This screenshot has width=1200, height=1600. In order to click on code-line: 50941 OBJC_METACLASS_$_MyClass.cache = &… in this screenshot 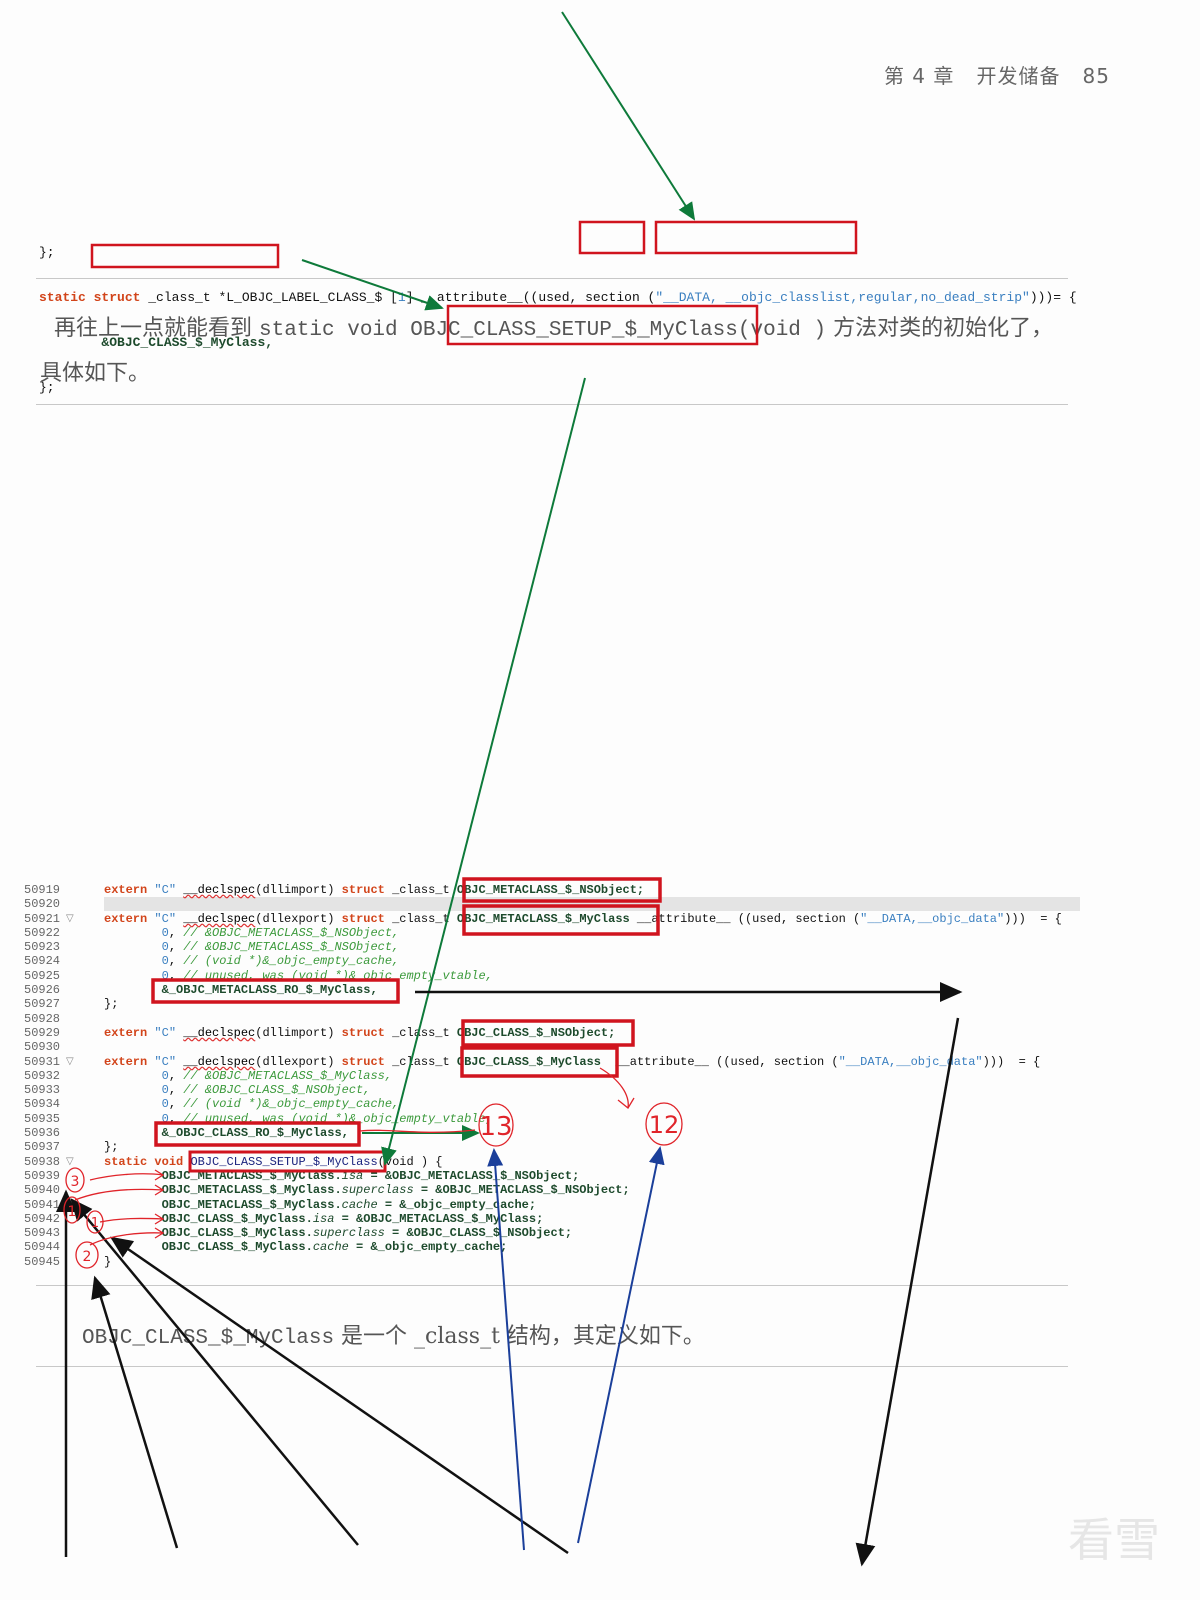, I will do `click(550, 1205)`.